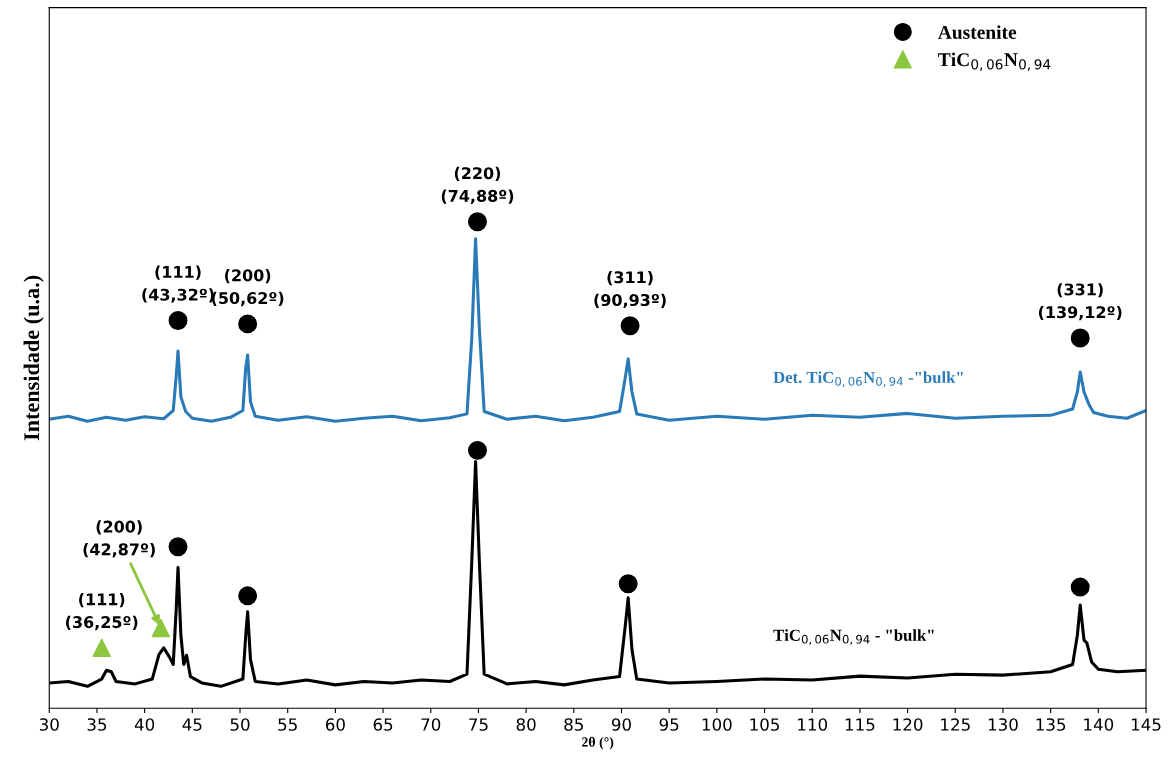 The image size is (1173, 764). What do you see at coordinates (287, 724) in the screenshot?
I see `x-tick-label: 55` at bounding box center [287, 724].